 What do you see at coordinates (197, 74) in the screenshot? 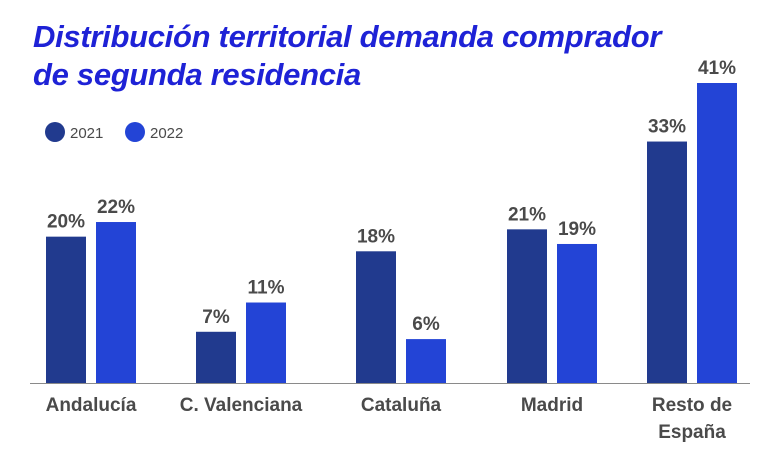
I see `chart-title-line-2: de segunda residencia` at bounding box center [197, 74].